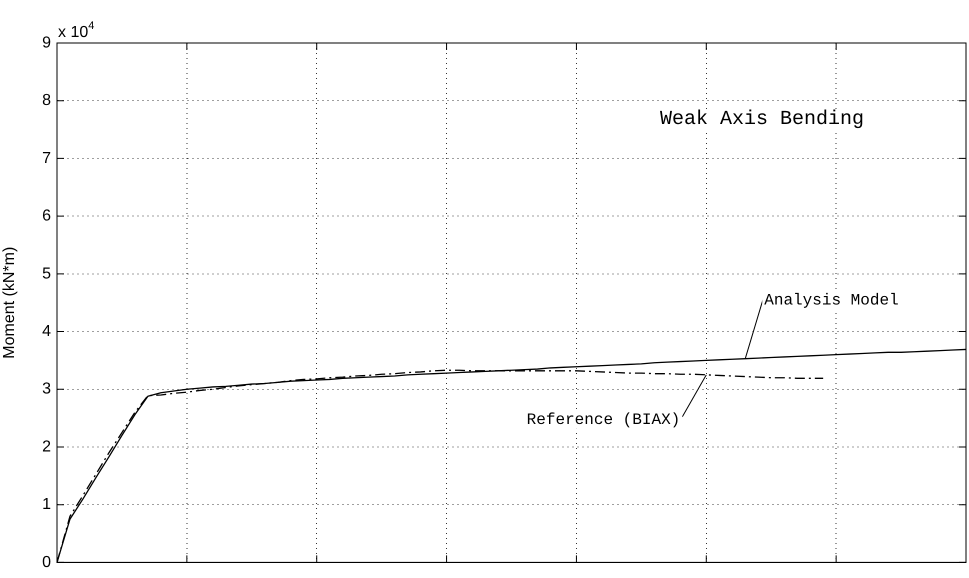  What do you see at coordinates (603, 419) in the screenshot?
I see `text: Reference (BIAX)` at bounding box center [603, 419].